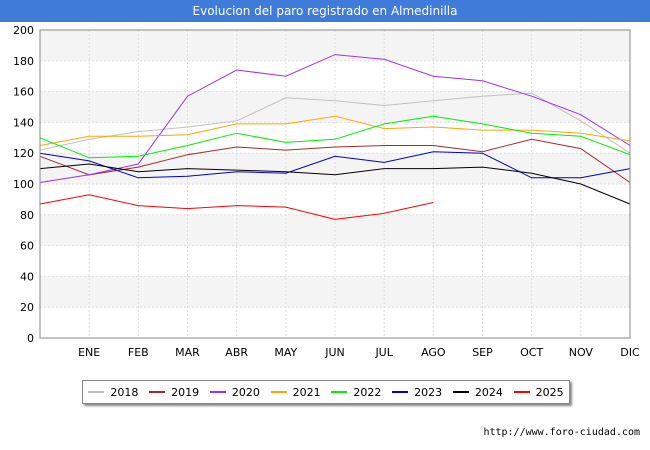  What do you see at coordinates (433, 352) in the screenshot?
I see `x-tick-label: AGO` at bounding box center [433, 352].